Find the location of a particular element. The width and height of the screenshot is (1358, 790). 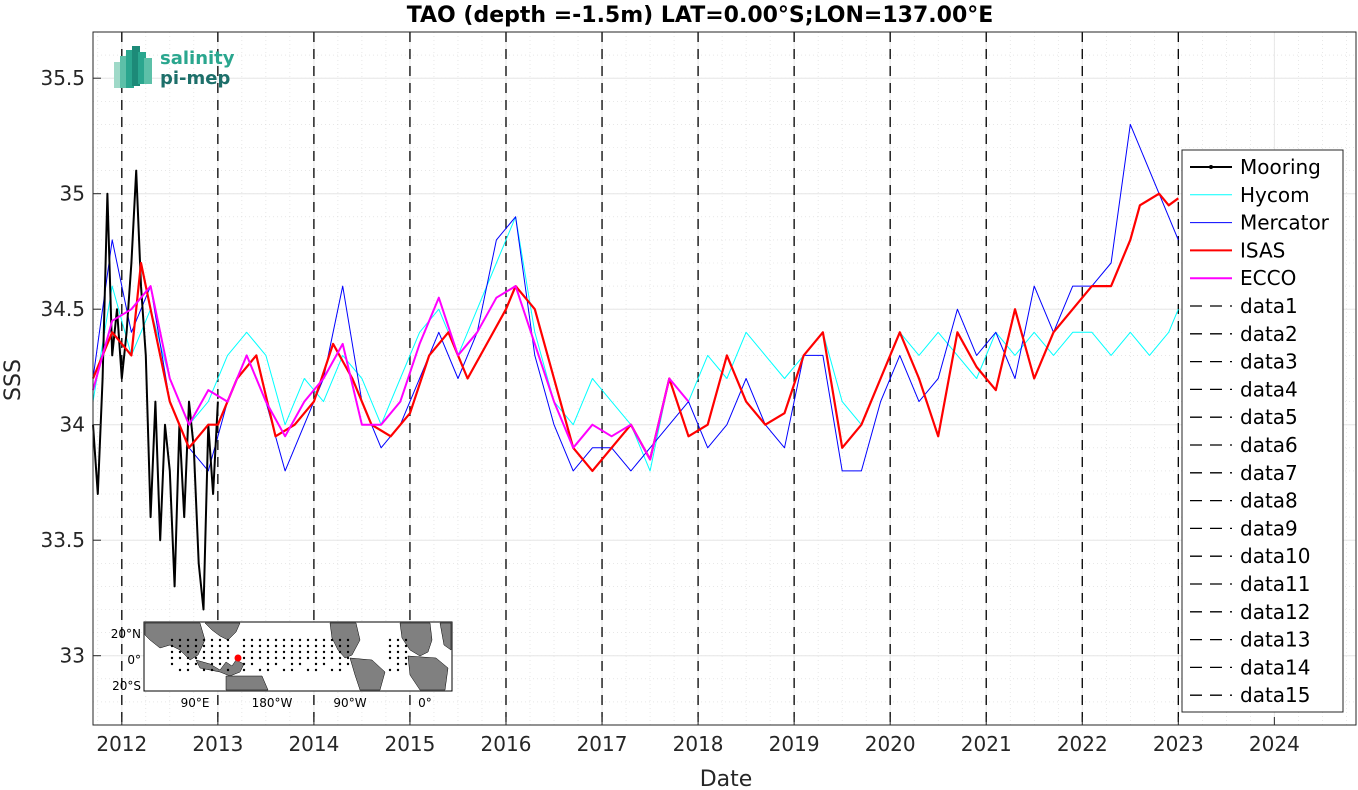

inset-lon-label-90w: 90°W is located at coordinates (349, 703).